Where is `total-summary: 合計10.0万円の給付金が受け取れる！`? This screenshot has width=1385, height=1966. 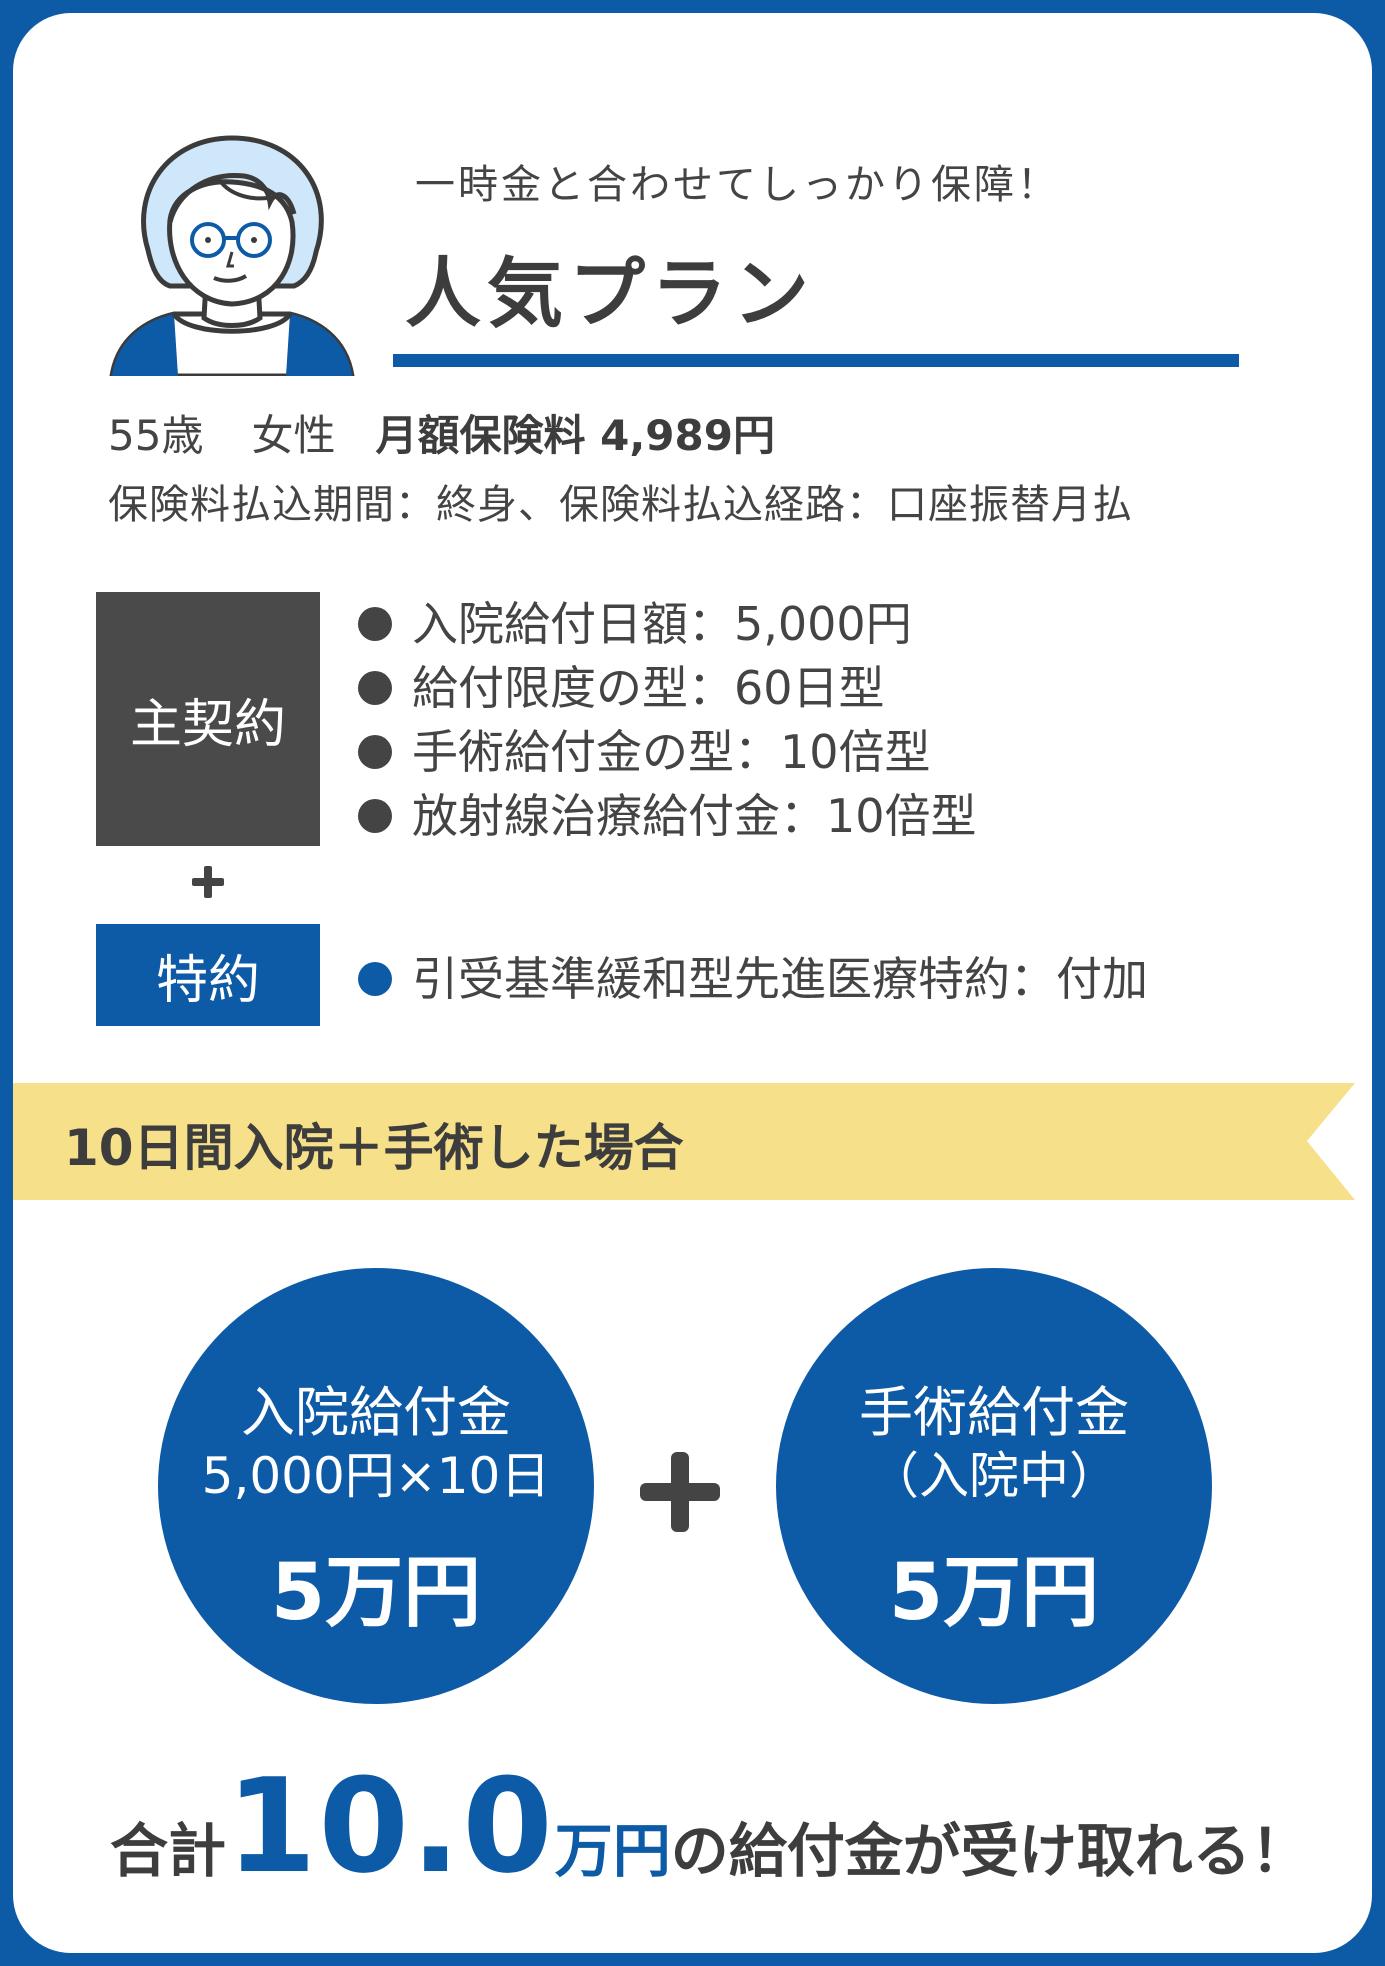 total-summary: 合計10.0万円の給付金が受け取れる！ is located at coordinates (709, 1826).